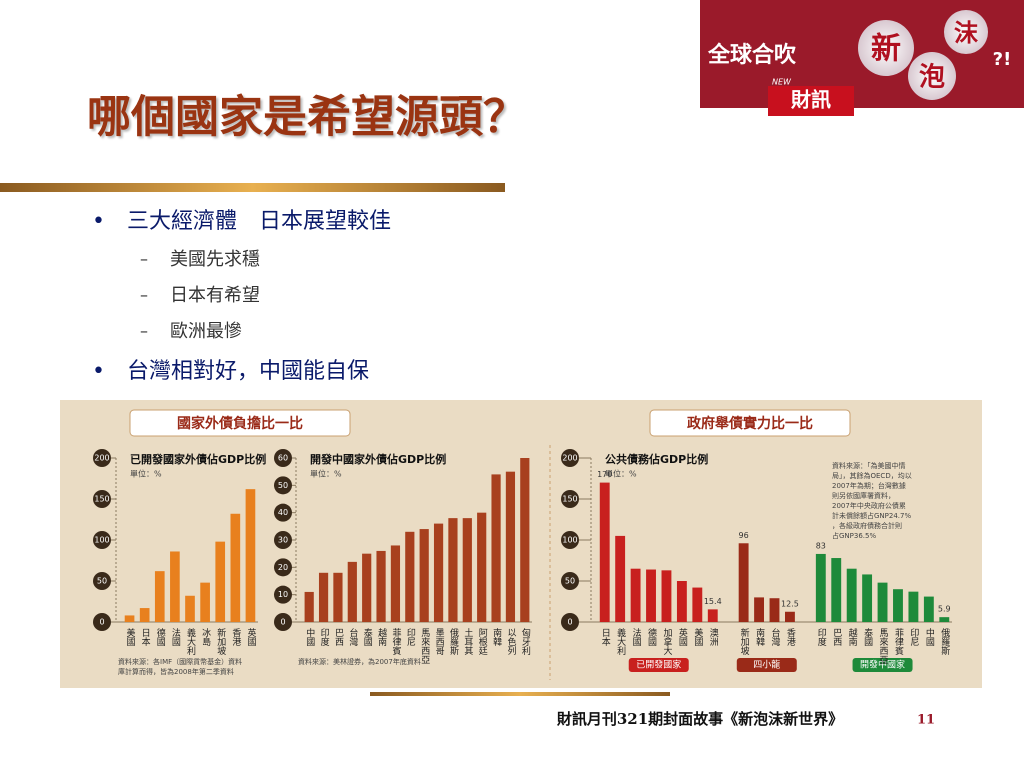 The image size is (1024, 772). I want to click on x-tick-label: 阿根廷, so click(482, 641).